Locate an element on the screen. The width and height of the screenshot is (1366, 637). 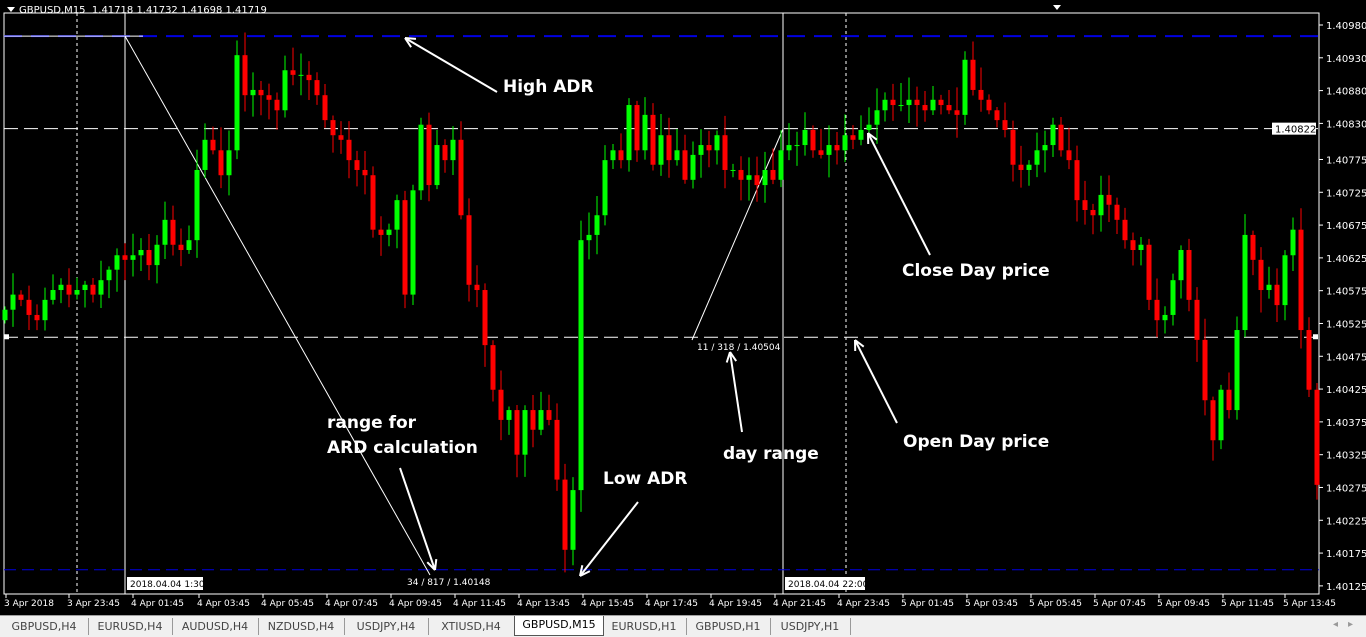
time-label: 5 Apr 01:45 is located at coordinates (927, 604).